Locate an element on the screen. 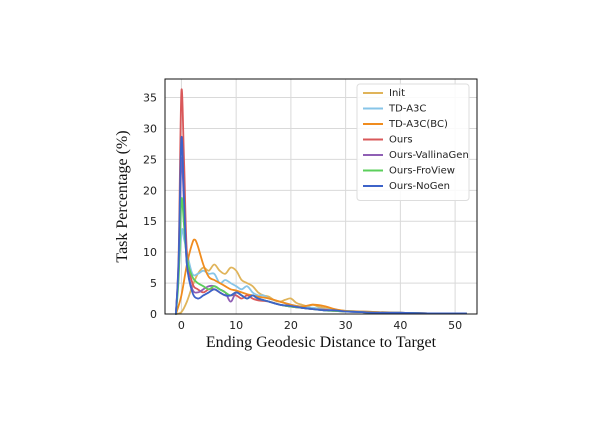  x-tick-label: 10 is located at coordinates (236, 325).